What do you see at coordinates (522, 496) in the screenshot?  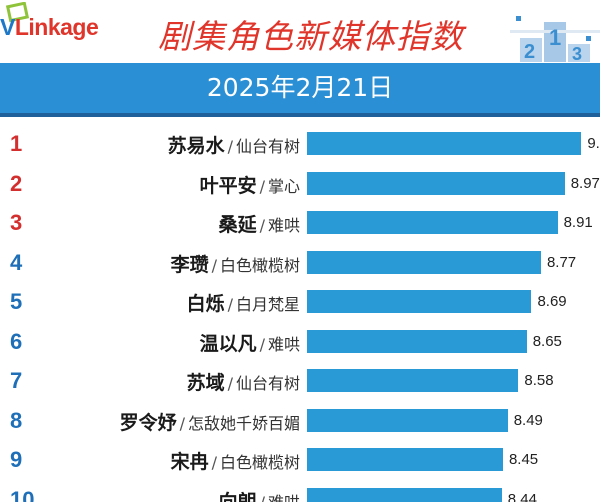 I see `value-label: 8.44` at bounding box center [522, 496].